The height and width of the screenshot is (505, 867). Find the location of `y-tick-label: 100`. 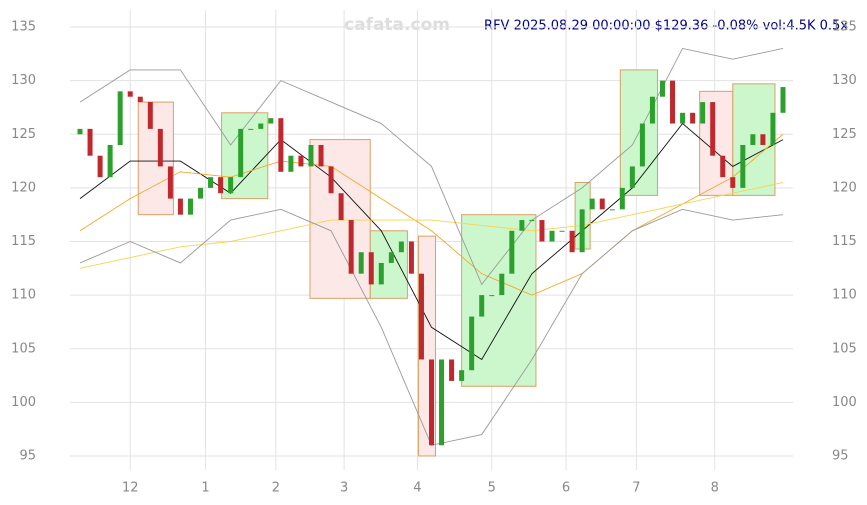

y-tick-label: 100 is located at coordinates (23, 402).